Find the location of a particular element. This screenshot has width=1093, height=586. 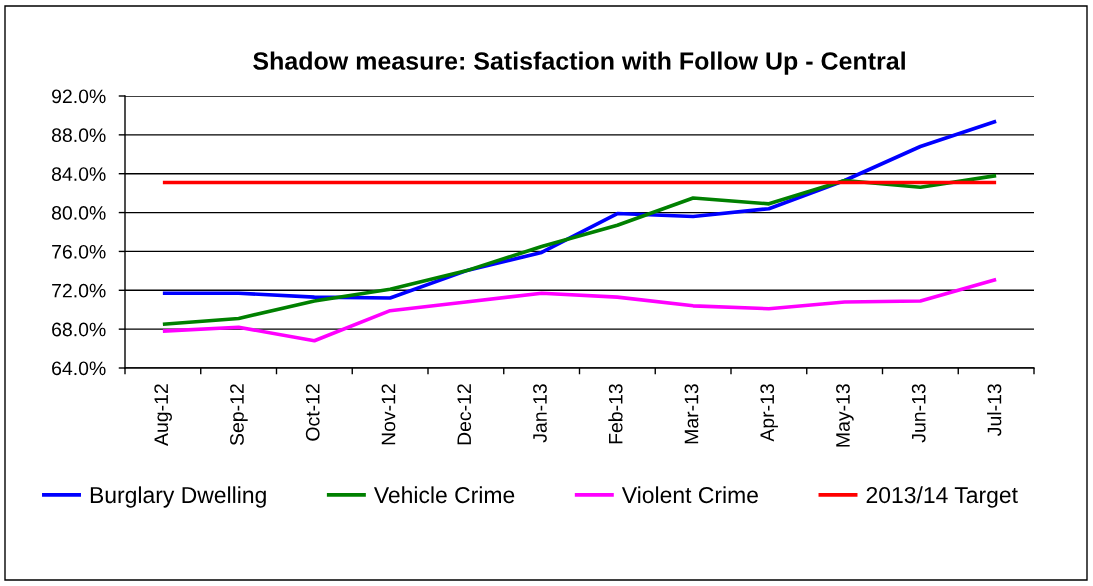

y-tick-label: 76.0% is located at coordinates (79, 251).